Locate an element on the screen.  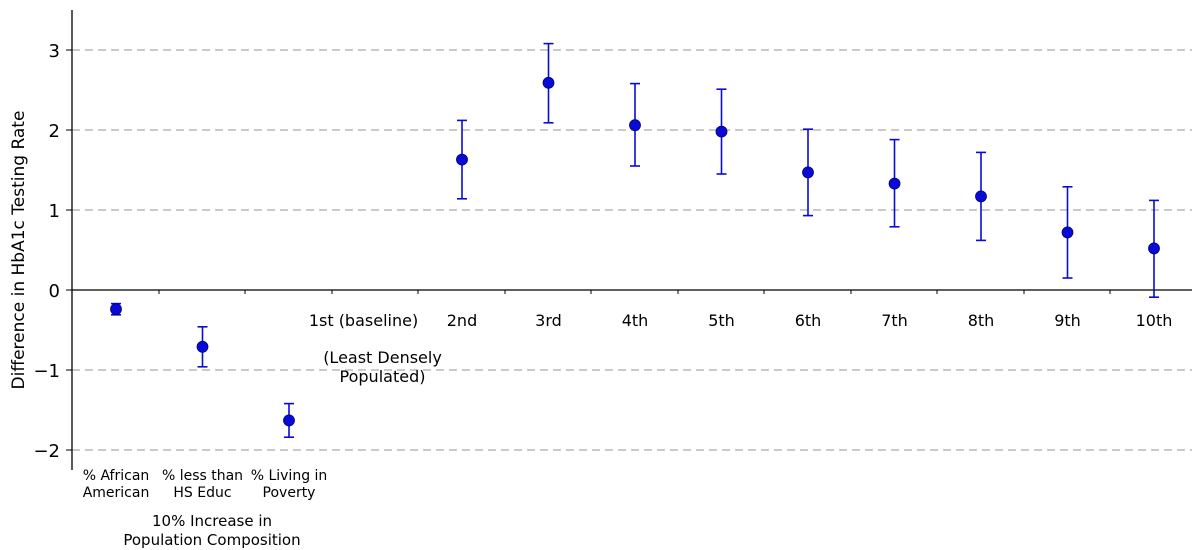
x-tick-label: 2nd is located at coordinates (462, 320).